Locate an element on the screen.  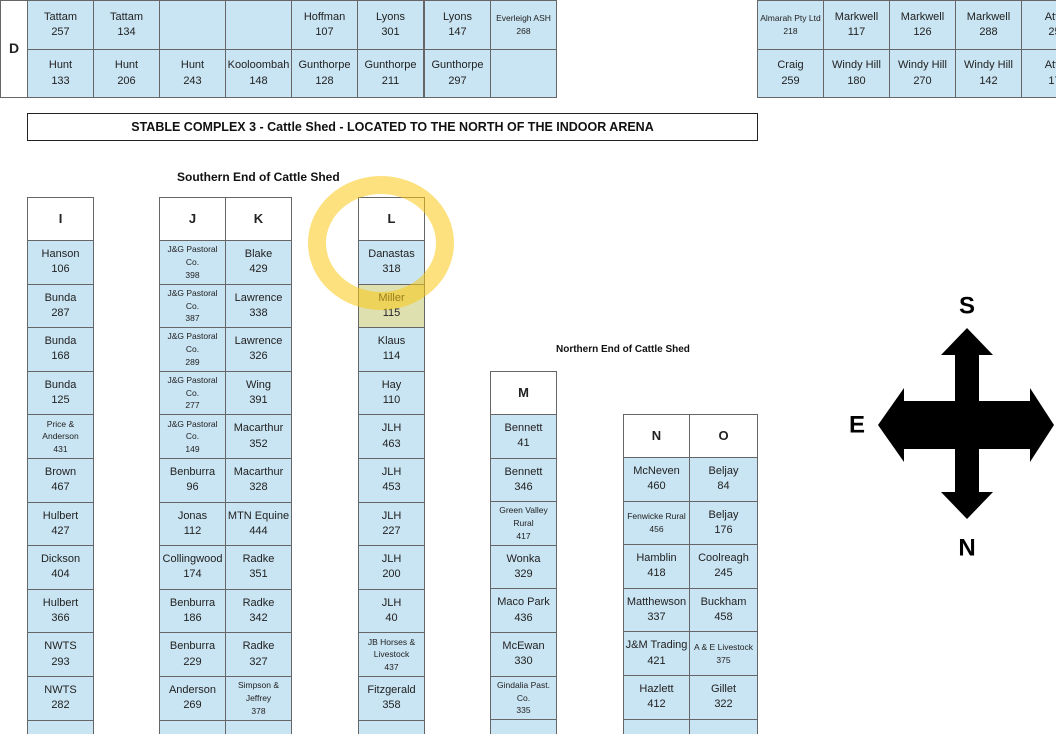
stall-cell: Hoffman 107 is located at coordinates (324, 25).